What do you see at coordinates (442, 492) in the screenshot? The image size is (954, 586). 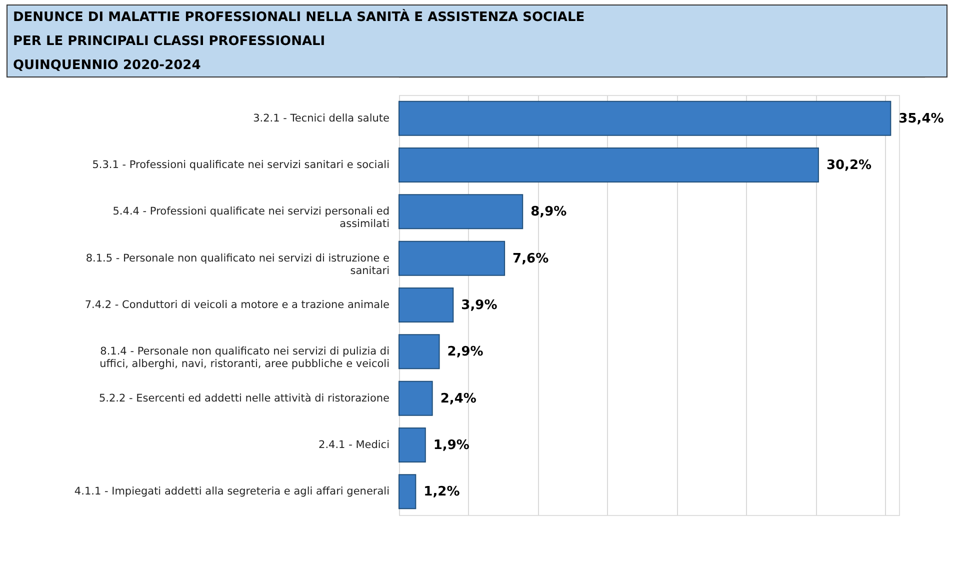 I see `data-label: 1,2%` at bounding box center [442, 492].